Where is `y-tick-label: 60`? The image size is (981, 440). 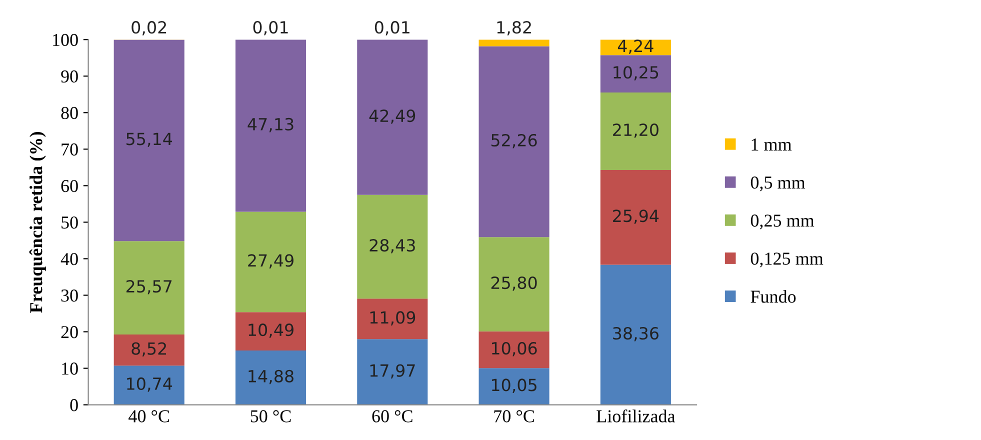 y-tick-label: 60 is located at coordinates (69, 186).